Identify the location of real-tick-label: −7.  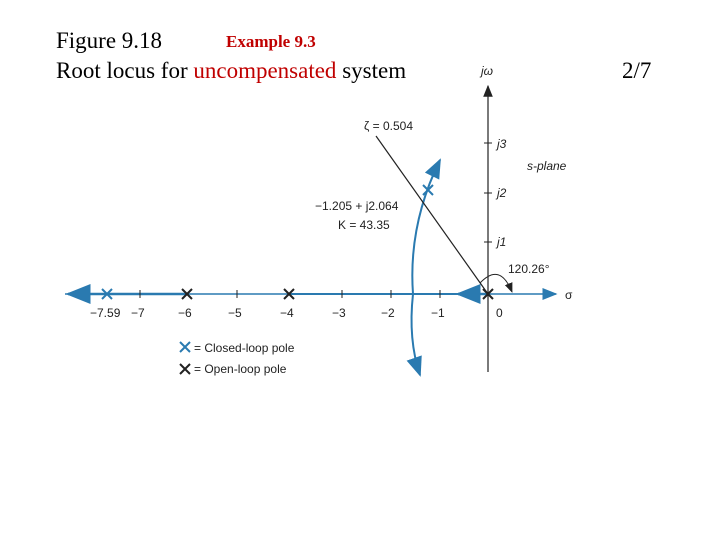
(138, 313).